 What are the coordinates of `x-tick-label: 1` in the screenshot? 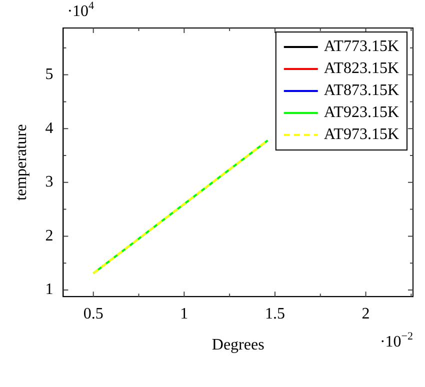 It's located at (184, 313).